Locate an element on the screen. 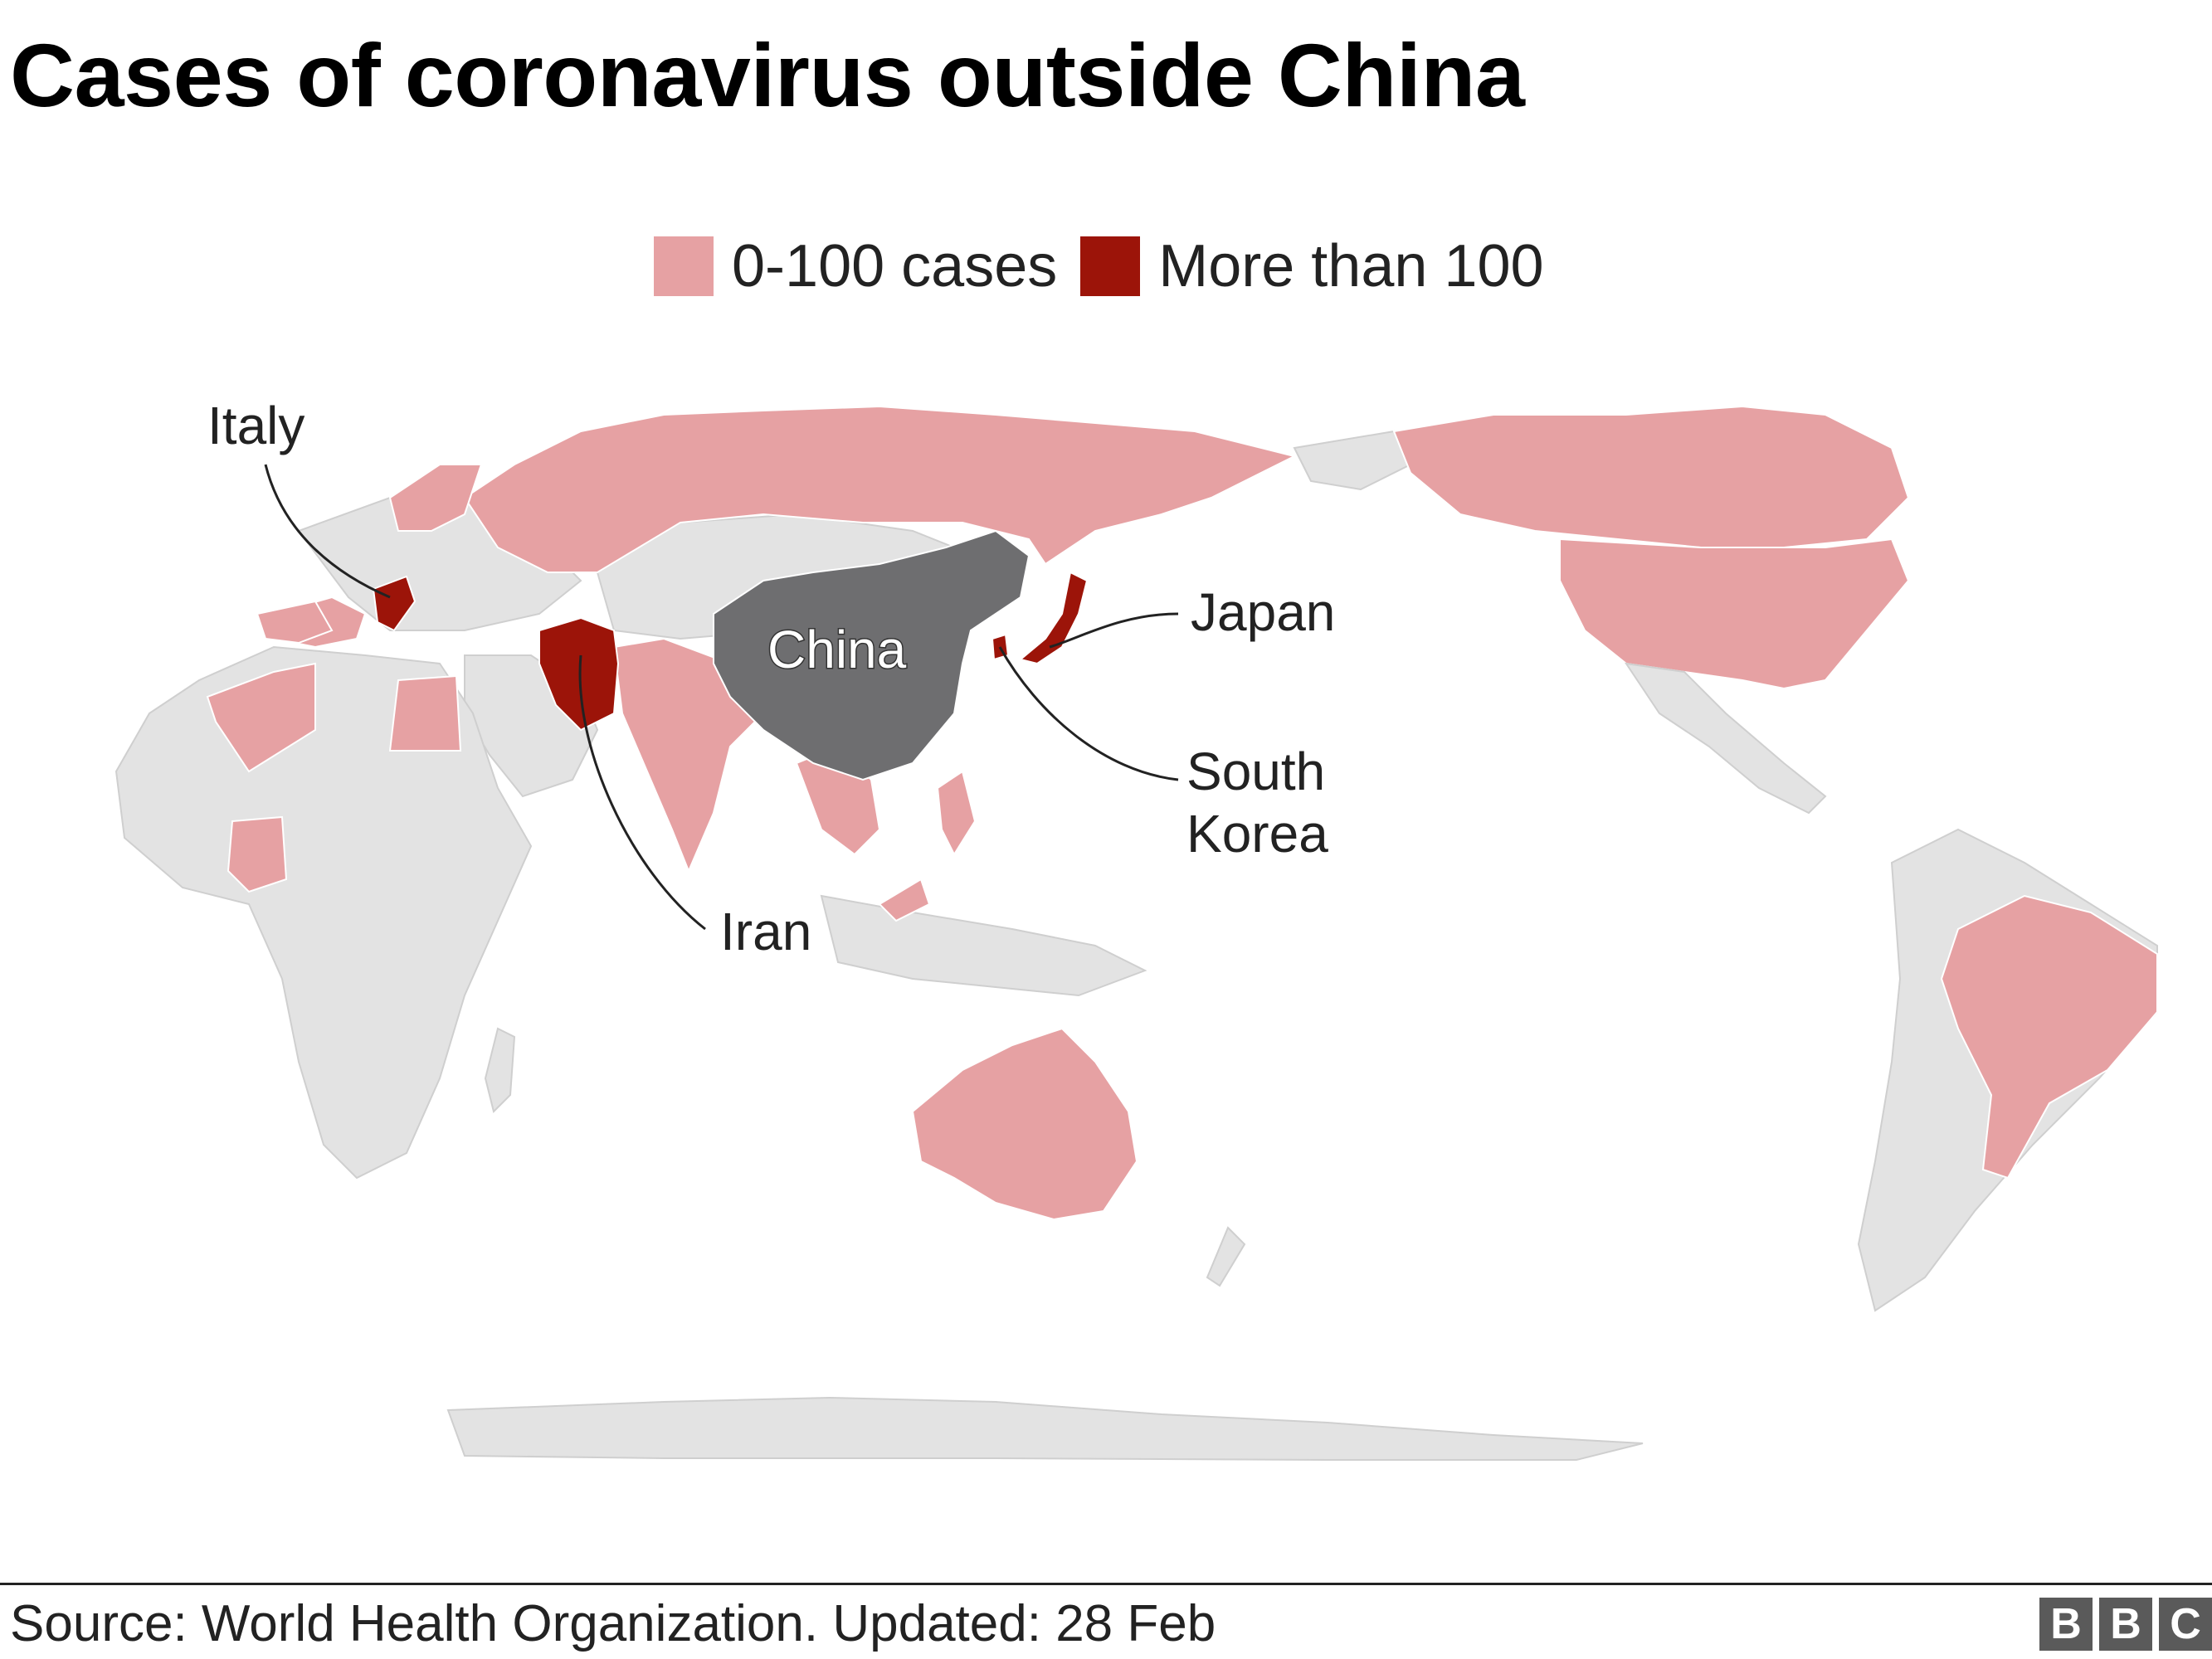 This screenshot has height=1659, width=2212. legend-item-low: 0-100 cases is located at coordinates (855, 266).